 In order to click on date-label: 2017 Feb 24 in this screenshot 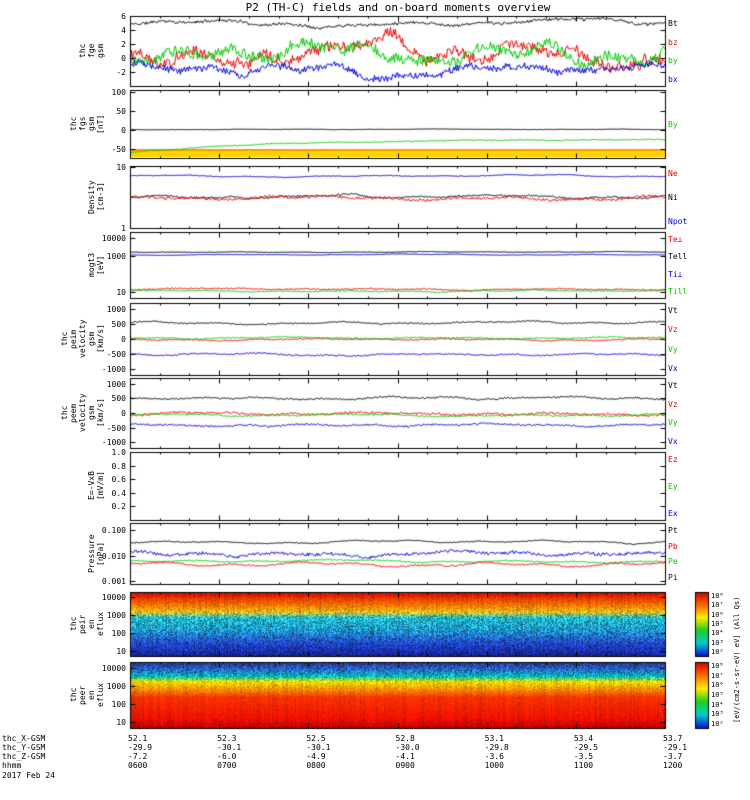, I will do `click(28, 775)`.